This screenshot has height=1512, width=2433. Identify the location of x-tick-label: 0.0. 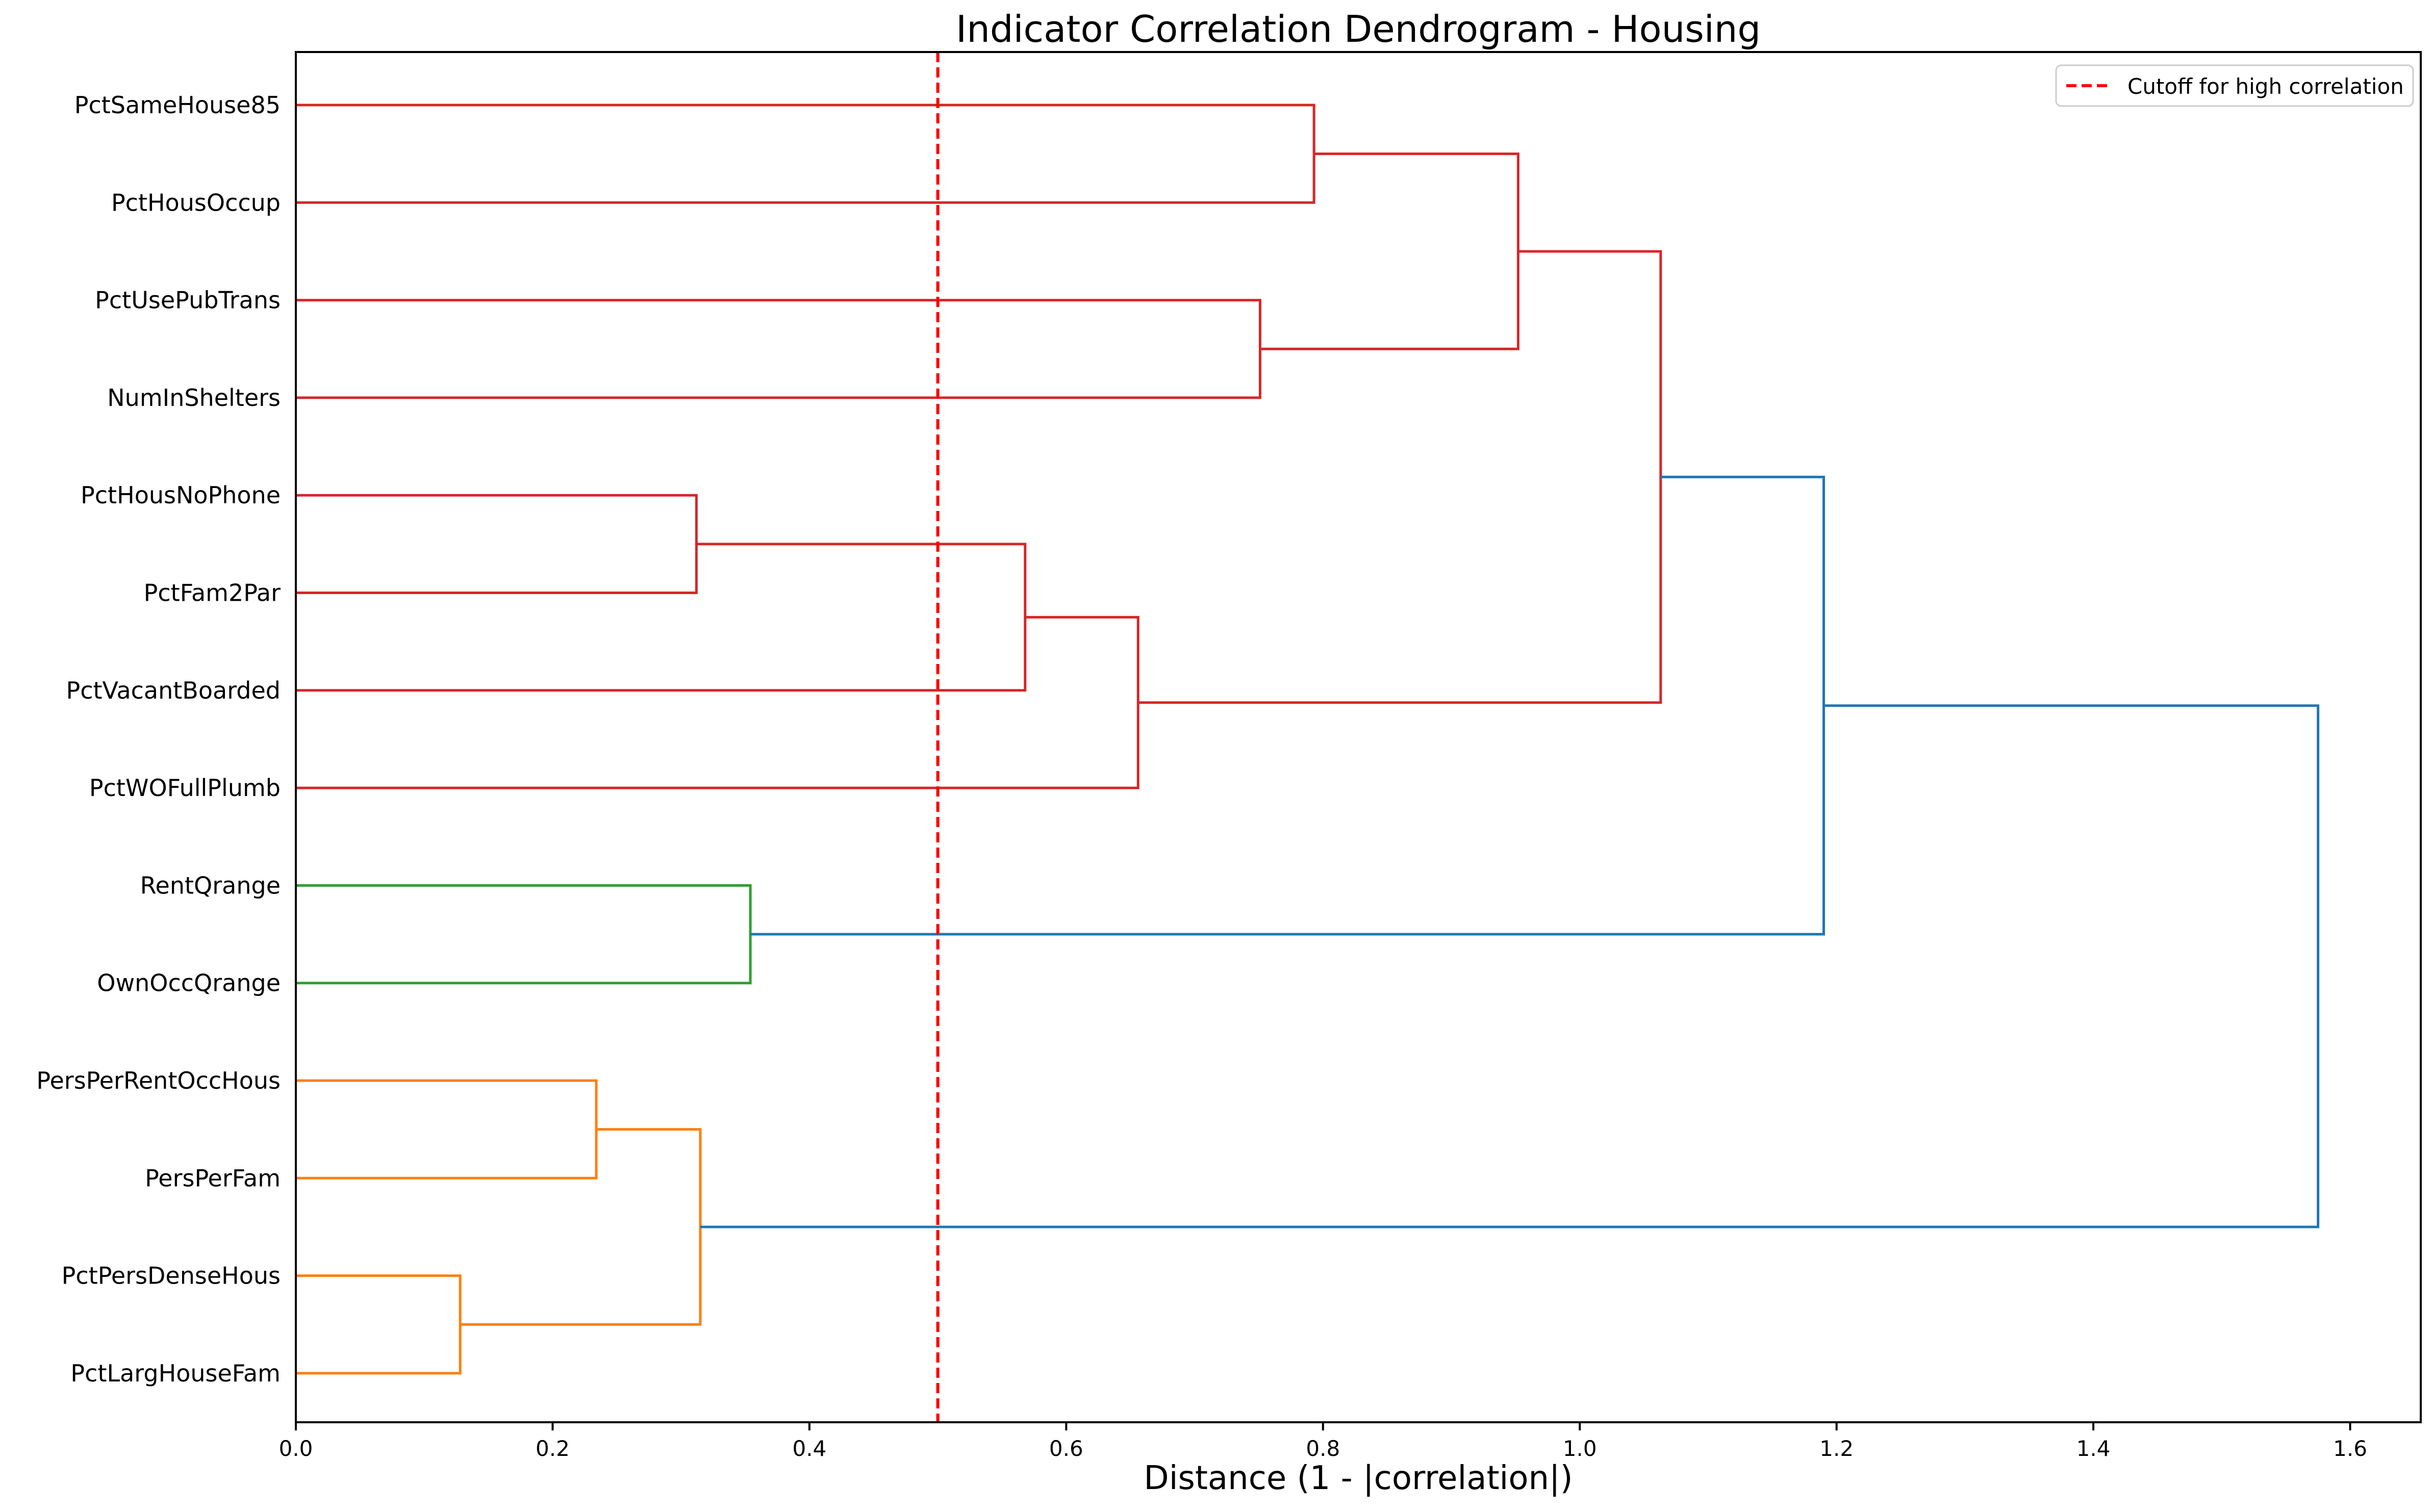
(296, 1448).